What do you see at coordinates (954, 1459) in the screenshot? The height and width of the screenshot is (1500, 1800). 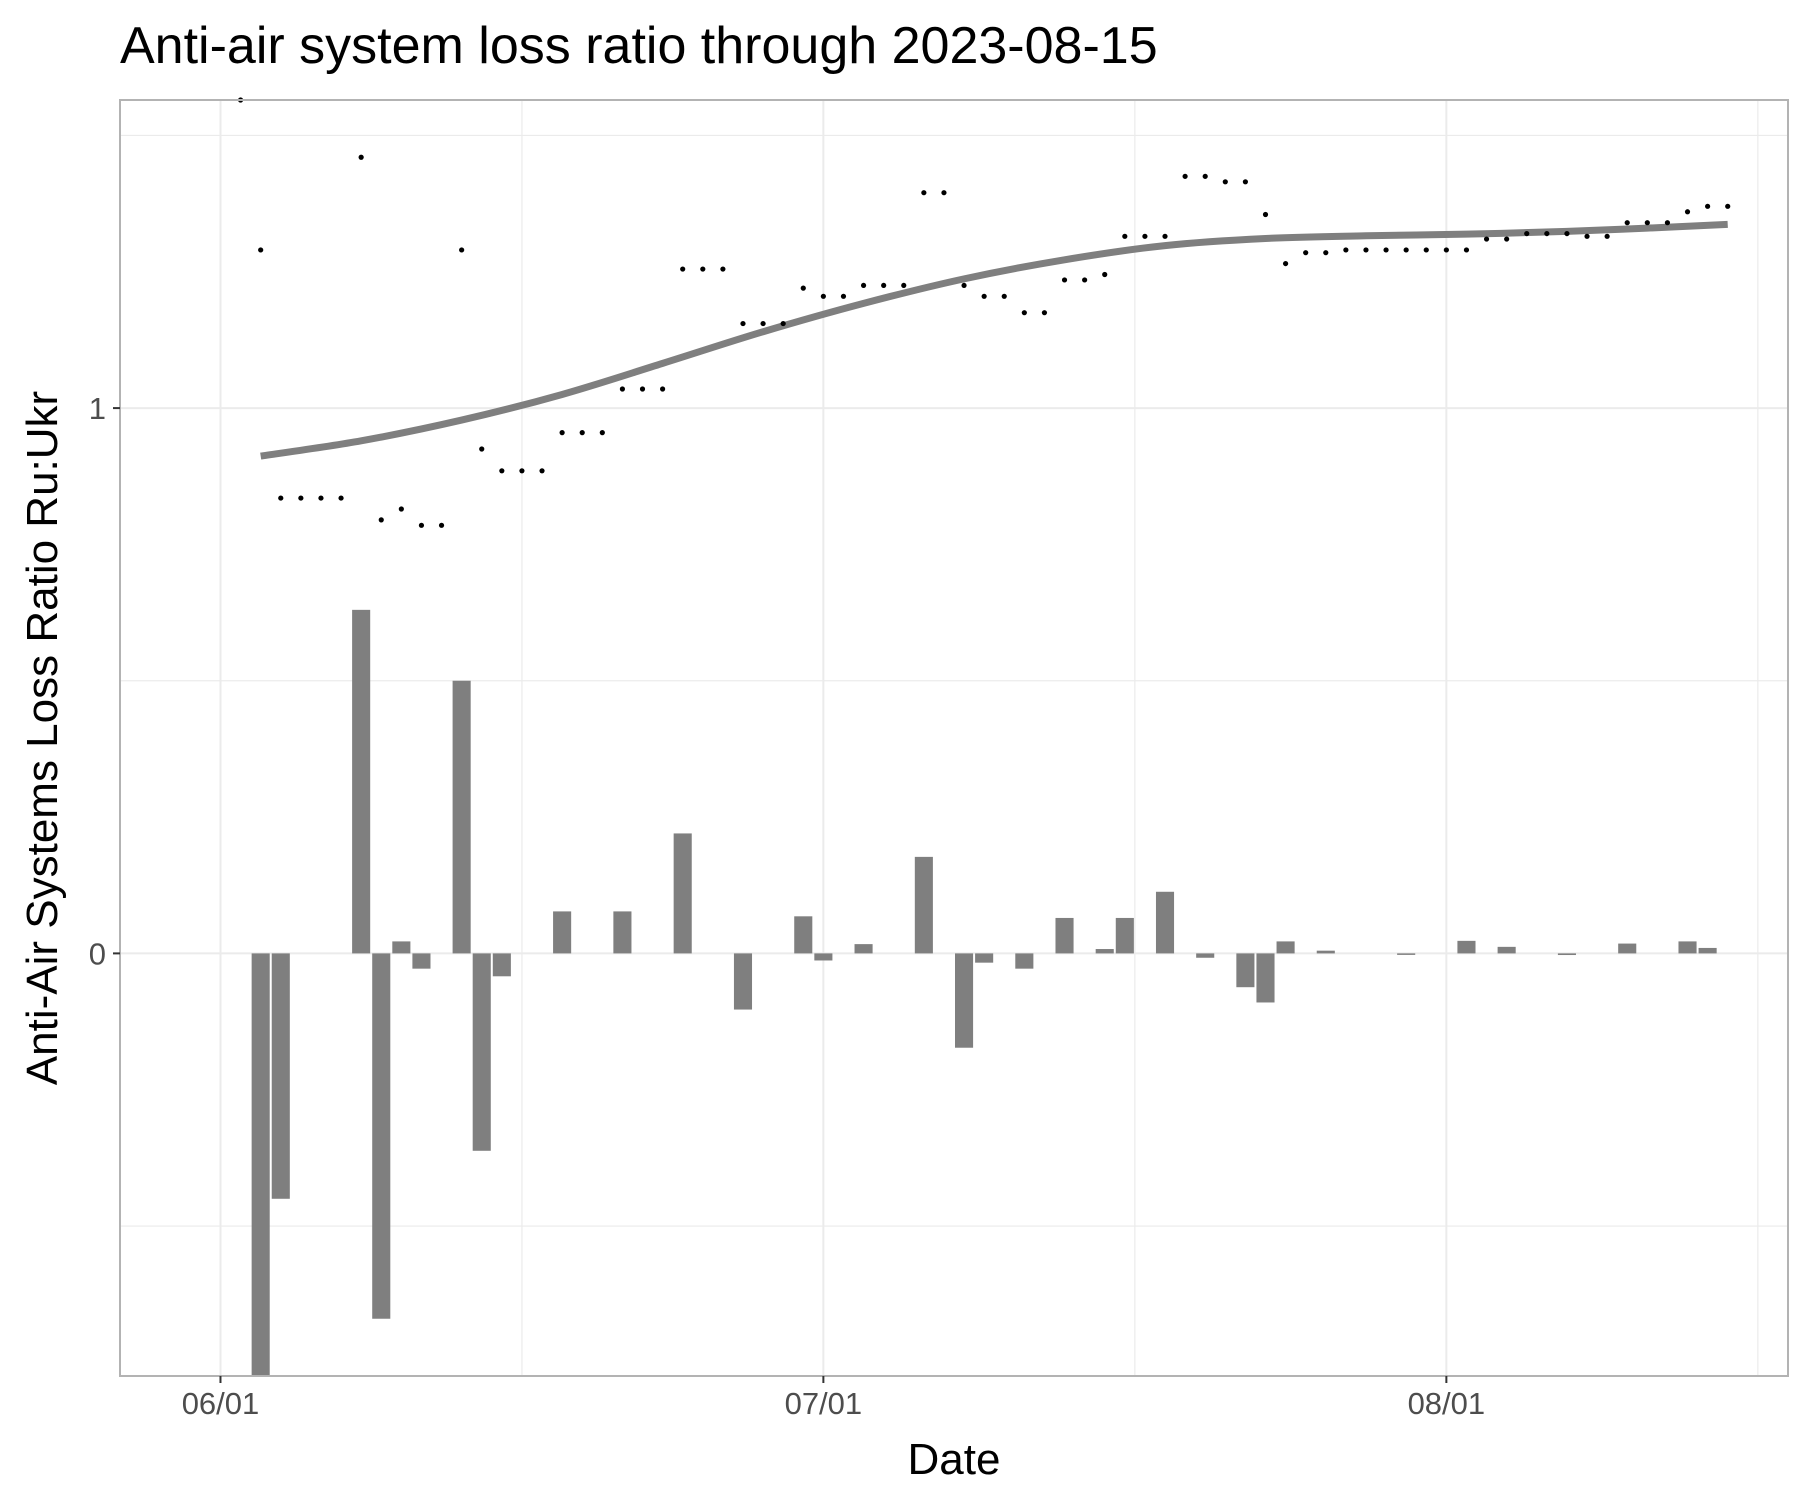 I see `x-axis-title: Date` at bounding box center [954, 1459].